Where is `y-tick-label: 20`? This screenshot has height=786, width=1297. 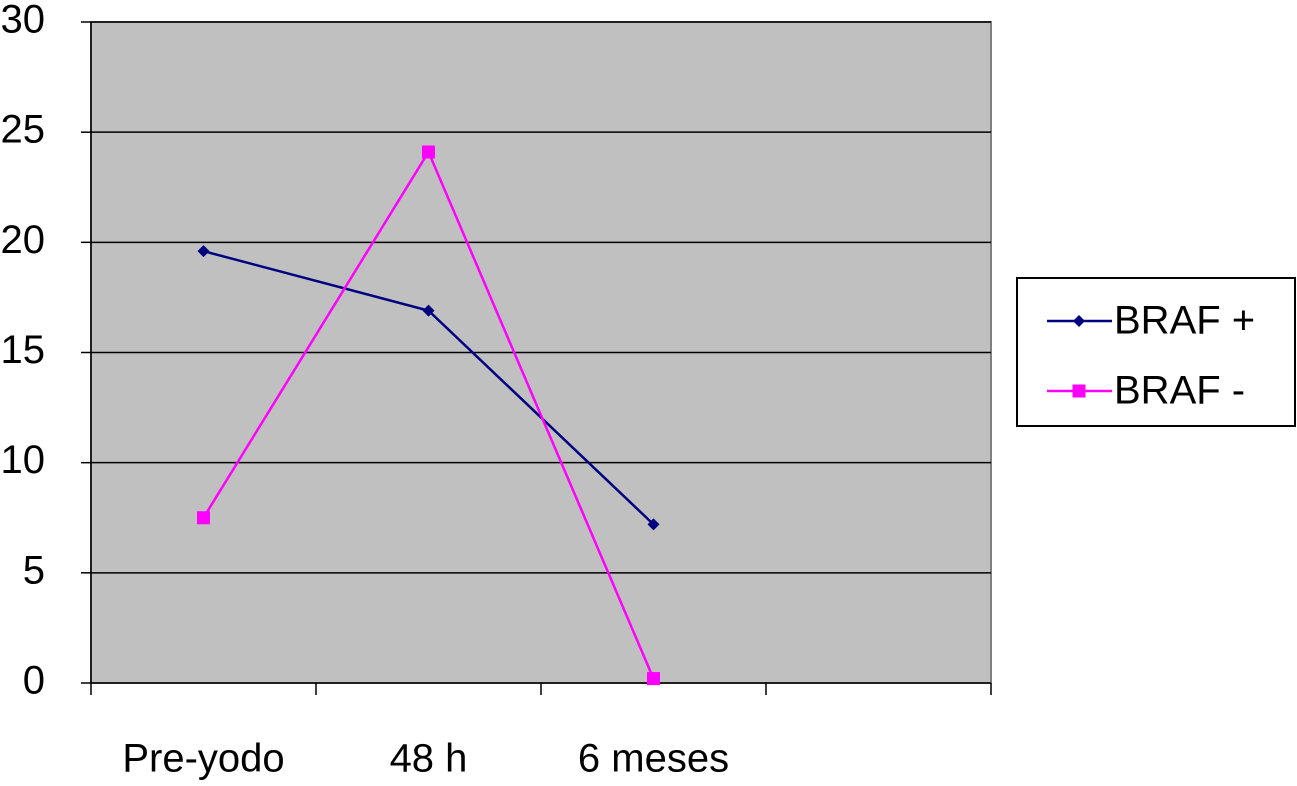 y-tick-label: 20 is located at coordinates (23, 240).